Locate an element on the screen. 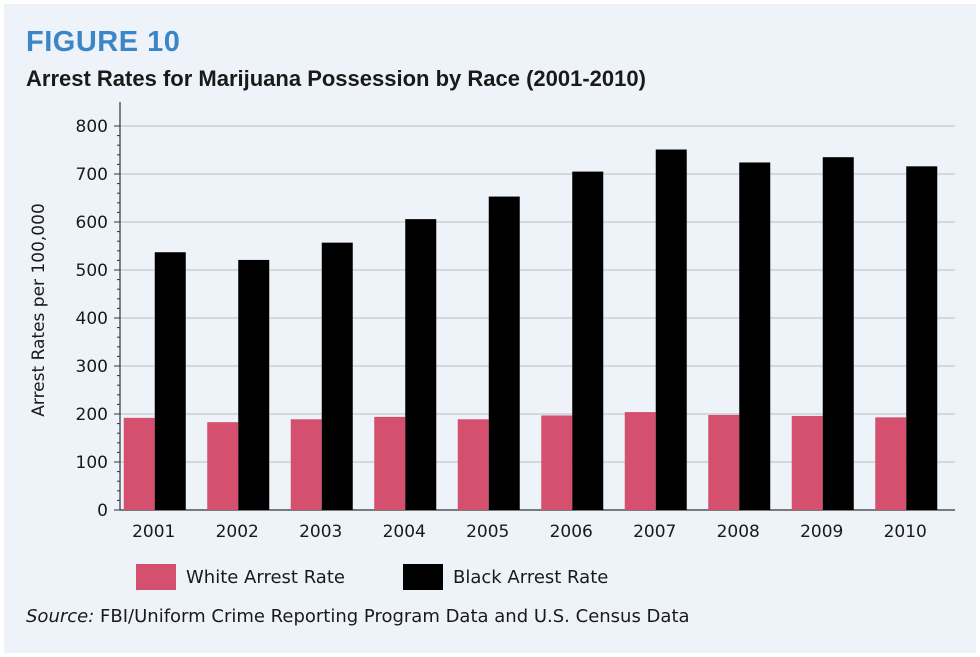 The height and width of the screenshot is (657, 980). y-tick-label: 0 is located at coordinates (102, 511).